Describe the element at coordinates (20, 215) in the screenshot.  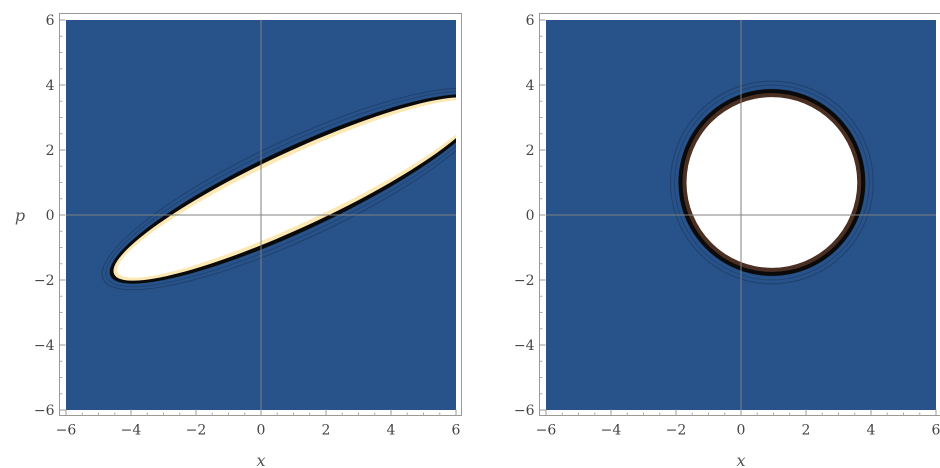
I see `y-axis-label-left: p` at that location.